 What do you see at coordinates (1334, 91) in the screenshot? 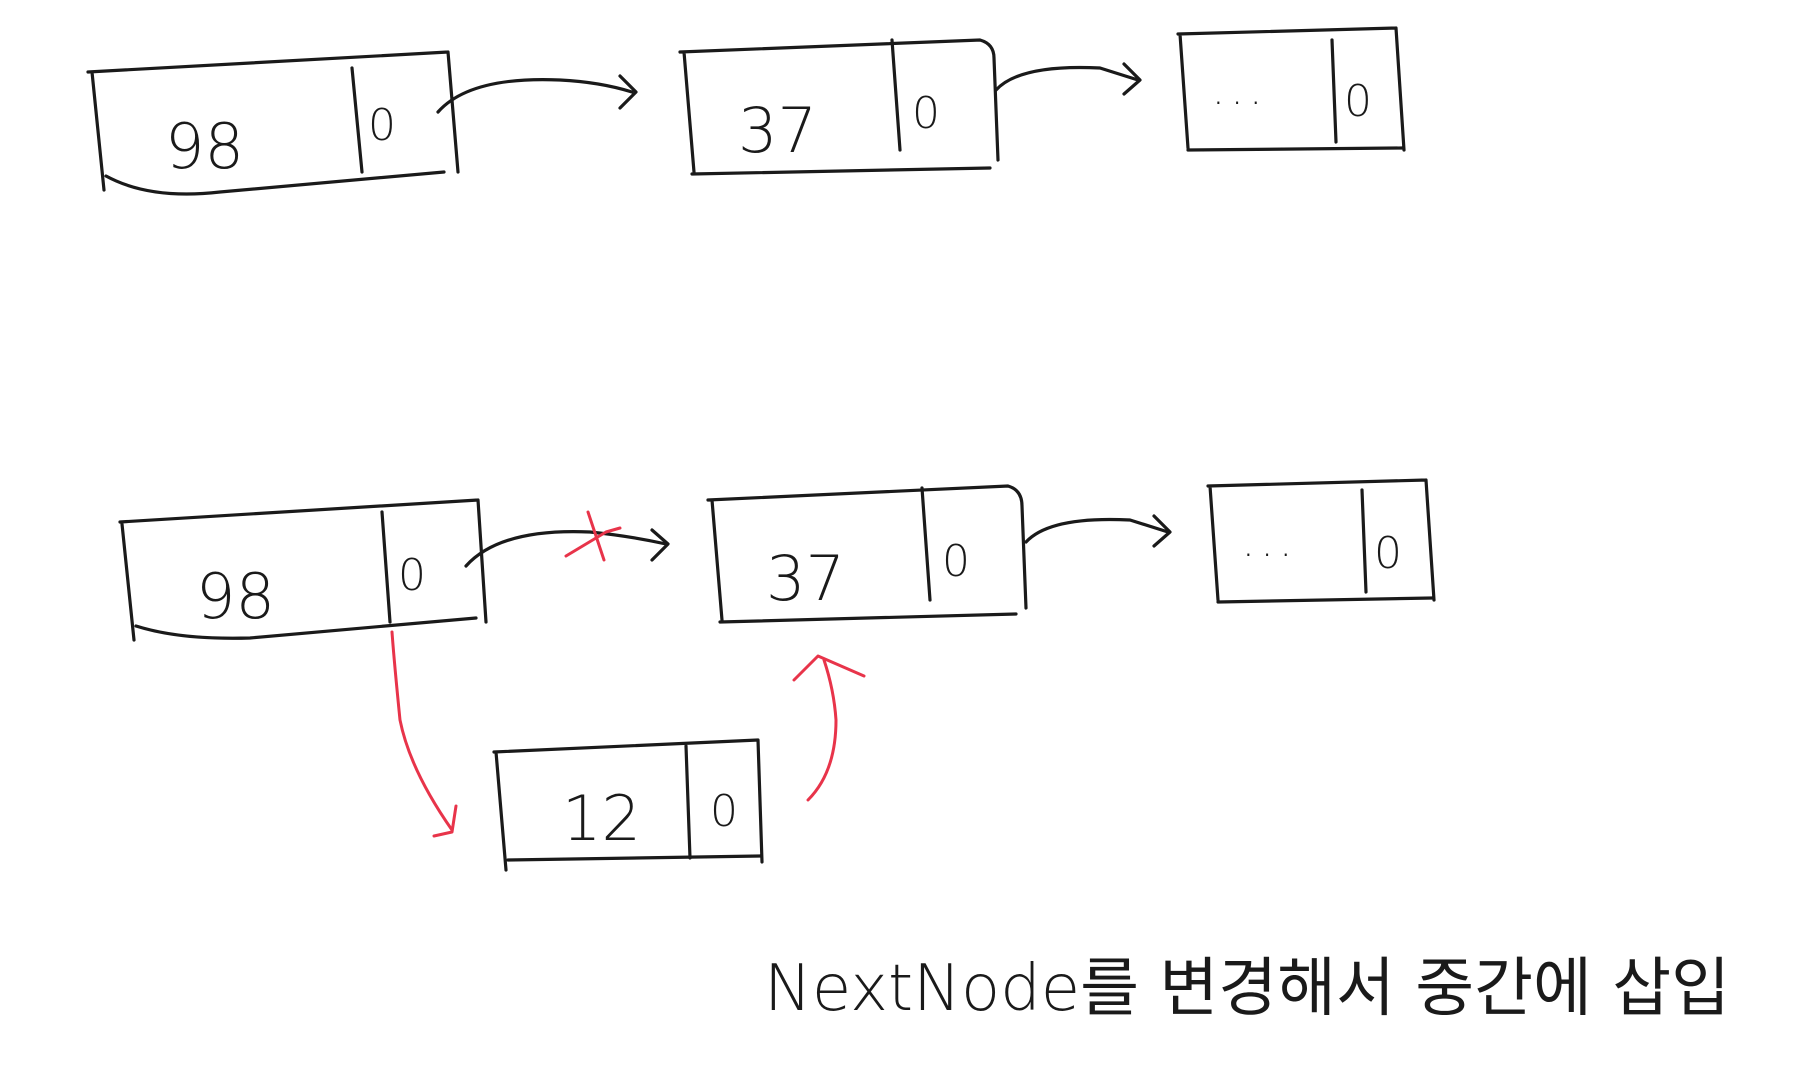
I see `top-node-3-divider` at bounding box center [1334, 91].